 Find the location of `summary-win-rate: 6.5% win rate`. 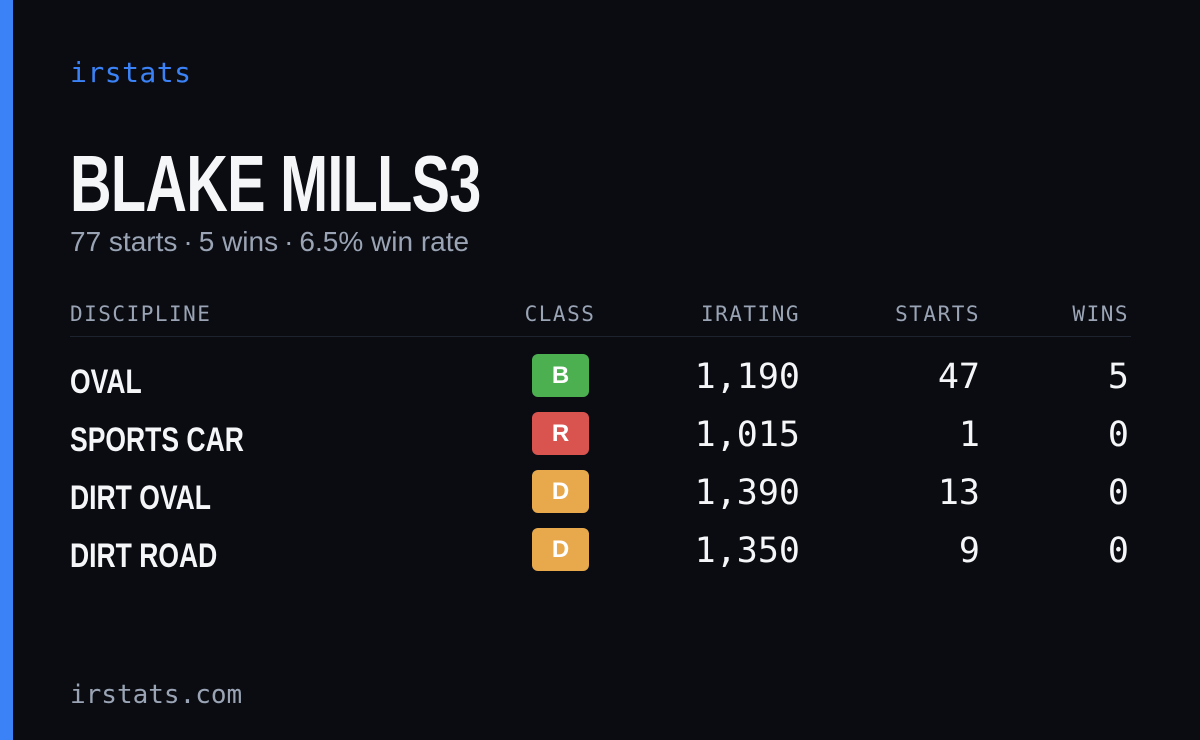

summary-win-rate: 6.5% win rate is located at coordinates (384, 241).